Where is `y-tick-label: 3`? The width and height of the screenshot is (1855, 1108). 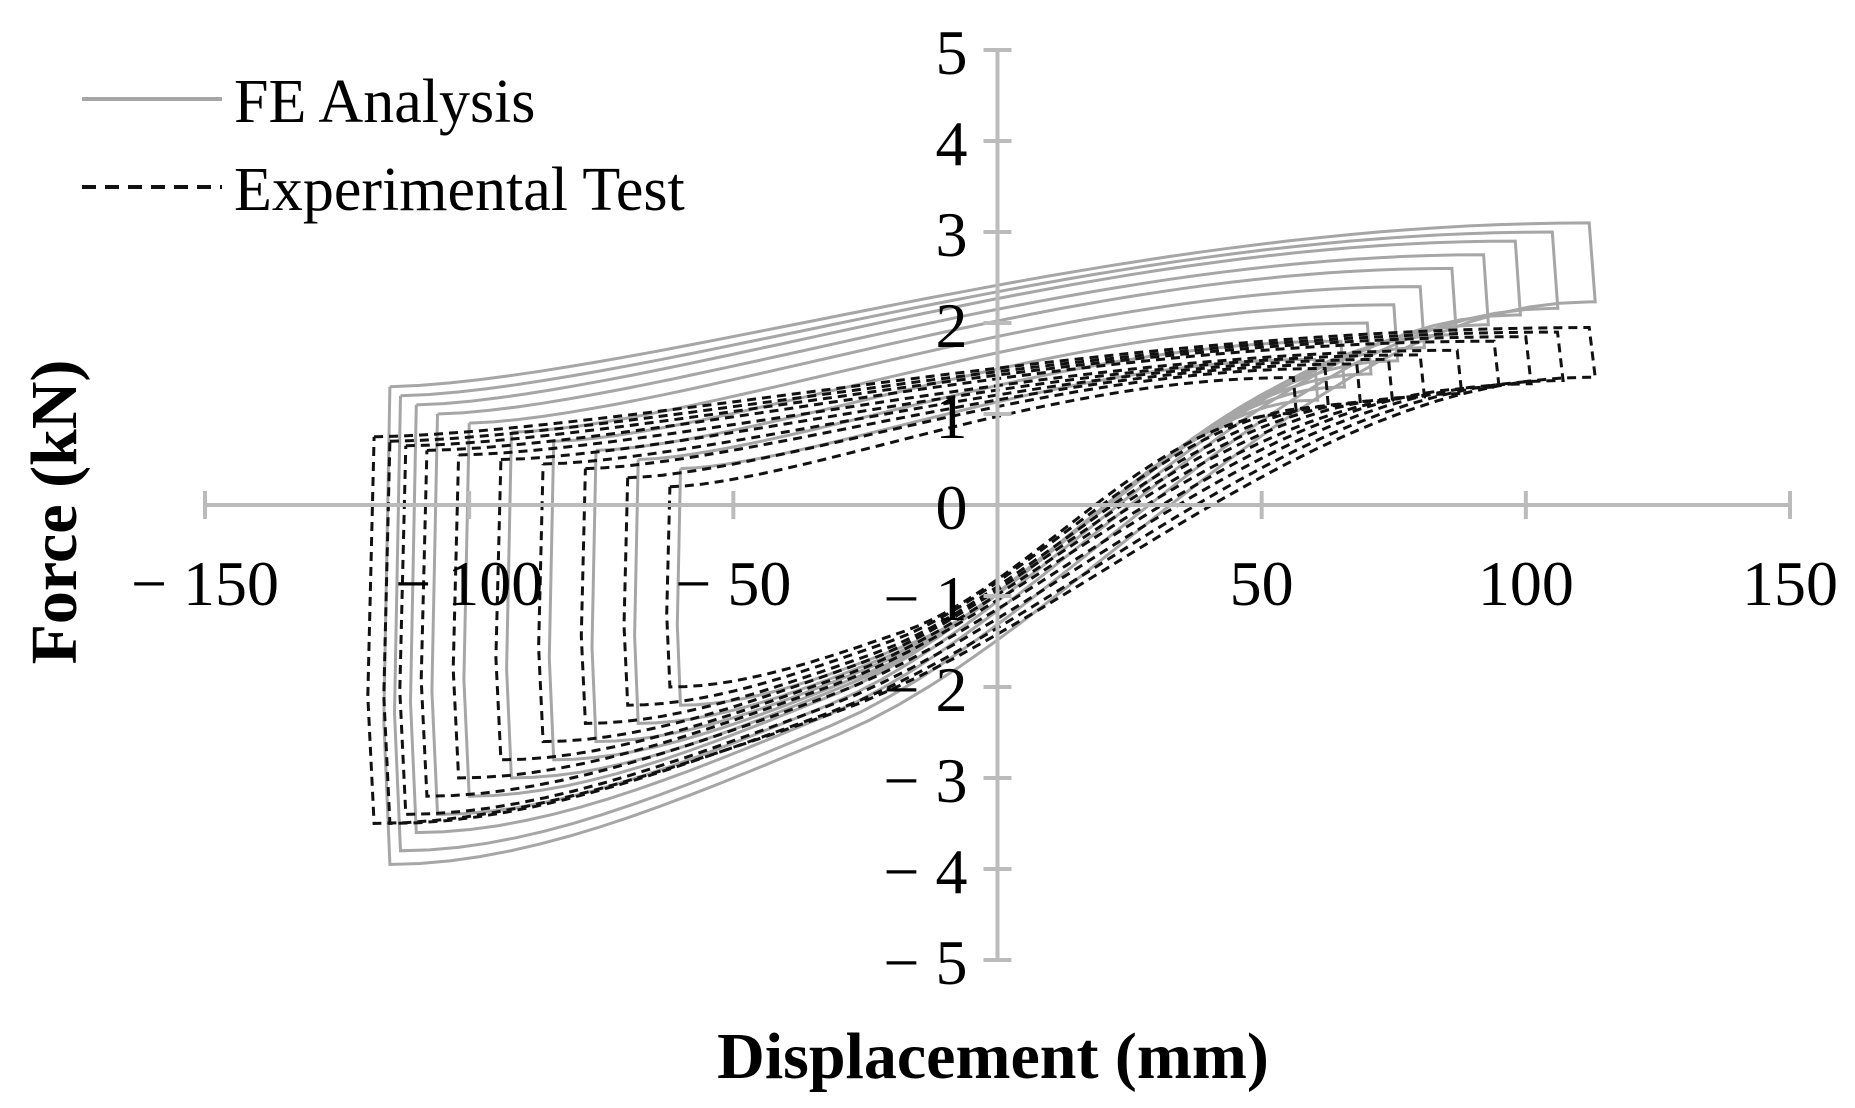 y-tick-label: 3 is located at coordinates (952, 234).